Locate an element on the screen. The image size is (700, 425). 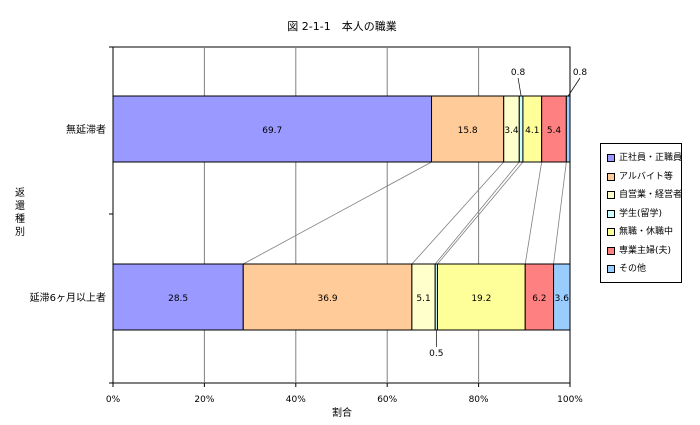
y-axis-title-char: 還 is located at coordinates (20, 206).